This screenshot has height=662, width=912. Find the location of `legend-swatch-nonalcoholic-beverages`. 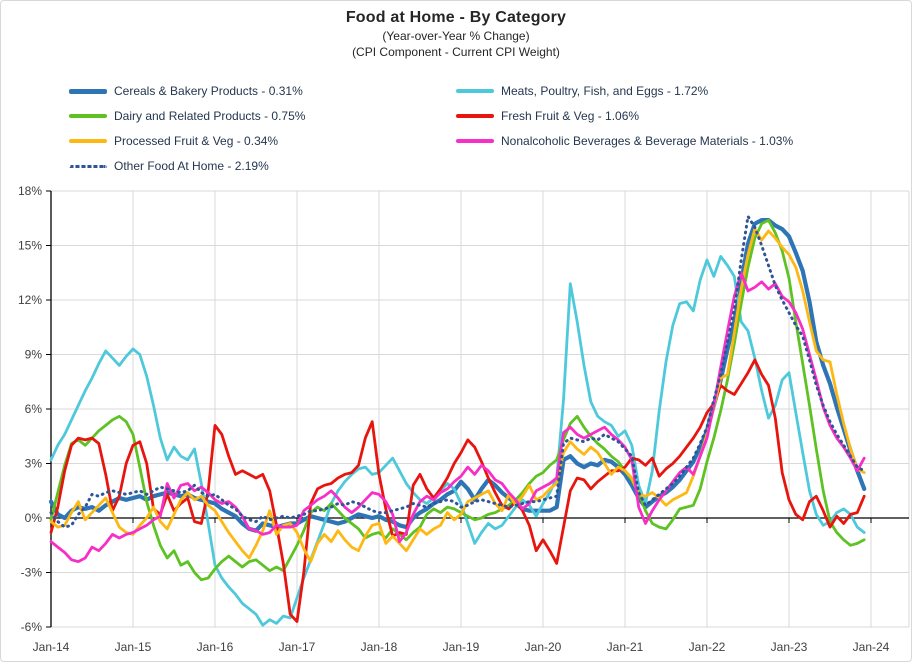

legend-swatch-nonalcoholic-beverages is located at coordinates (475, 141).